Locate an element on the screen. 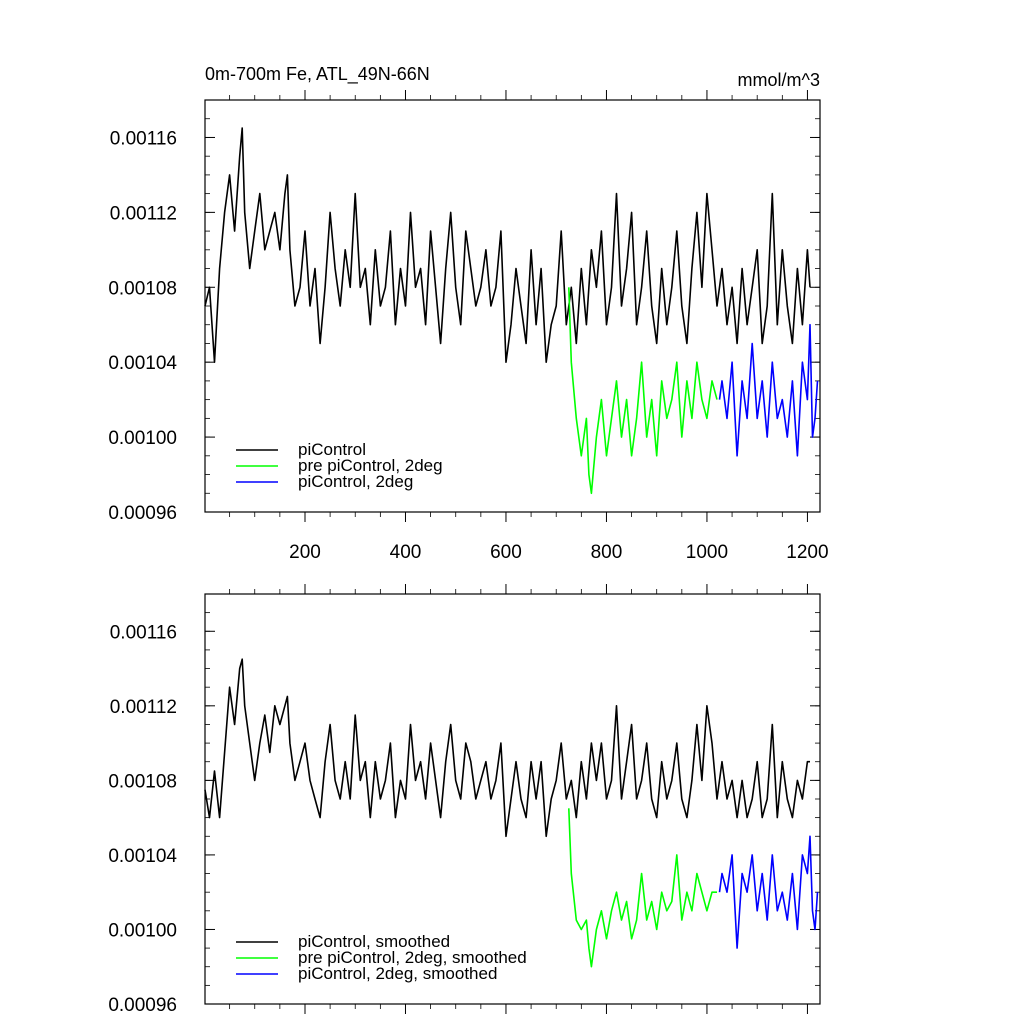 Image resolution: width=1024 pixels, height=1024 pixels. top-panel-title: 0m-700m Fe, ATL_49N-66N is located at coordinates (317, 74).